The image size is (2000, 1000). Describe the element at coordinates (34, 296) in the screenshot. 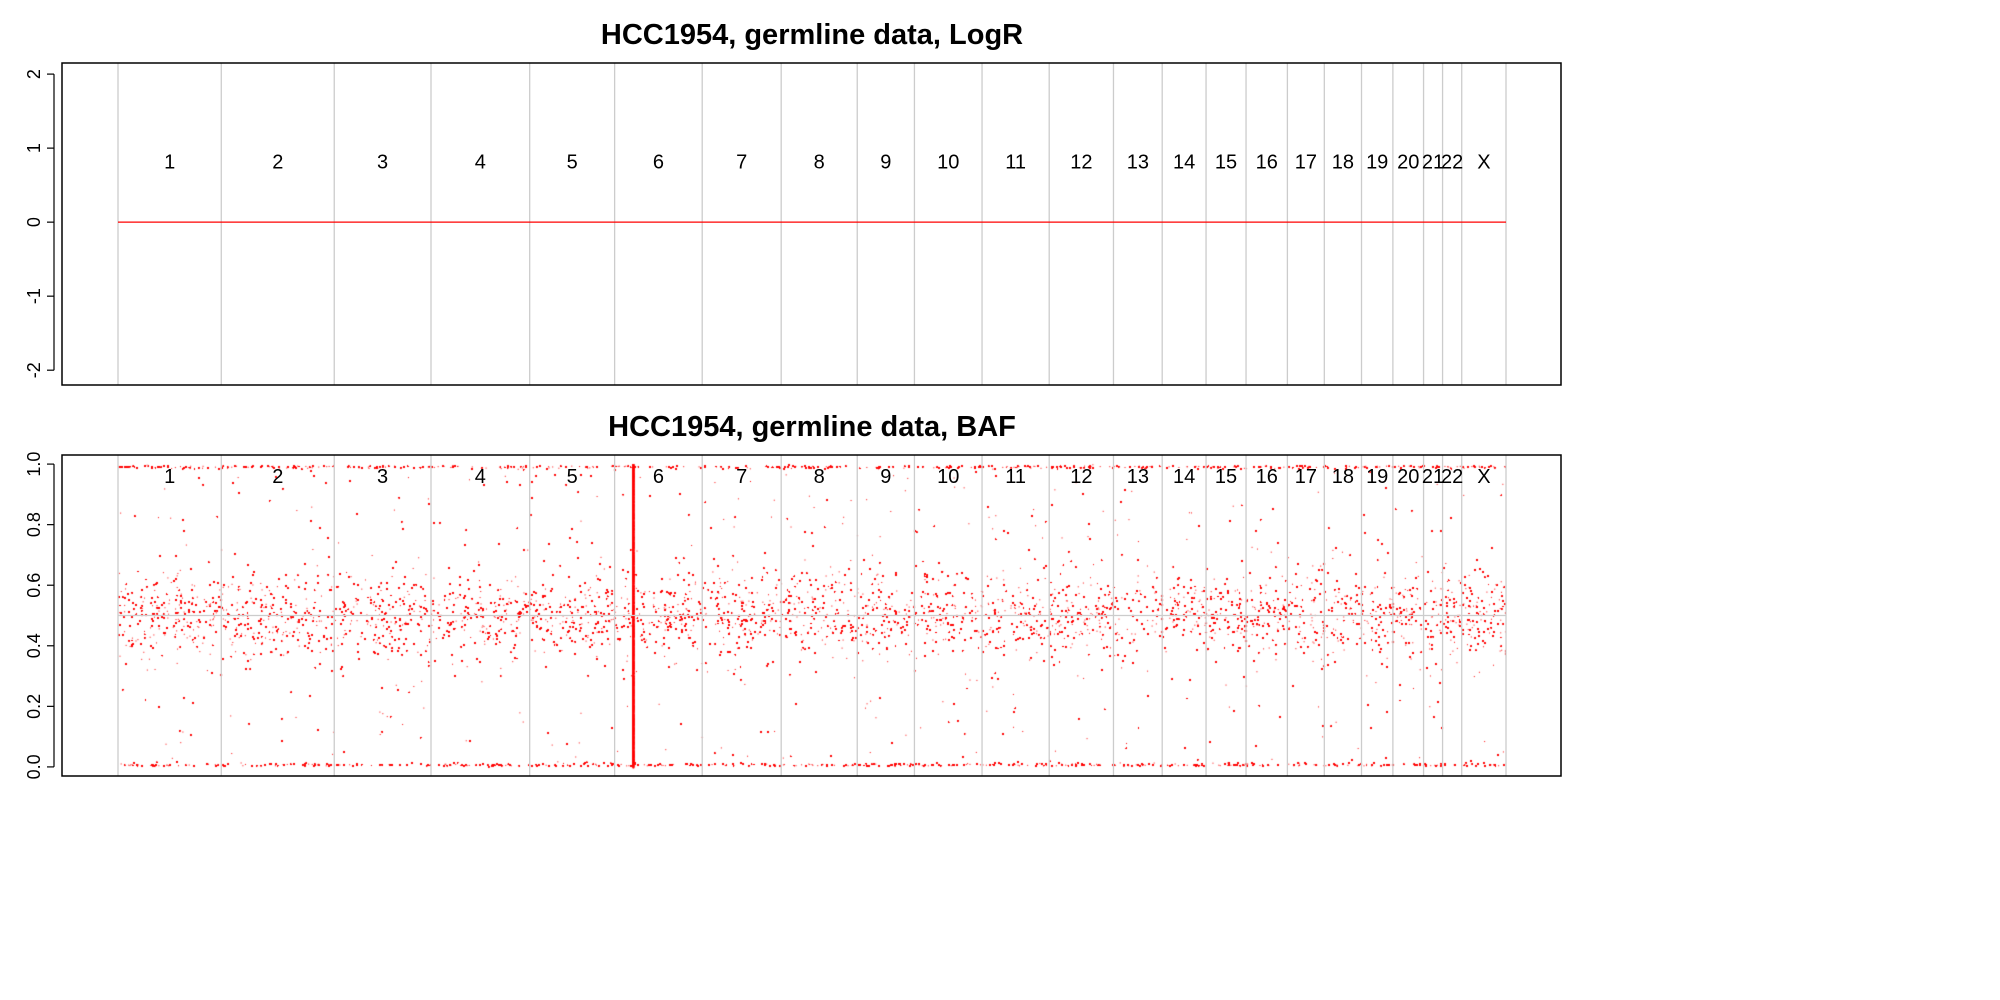

I see `y-tick-label: -1` at that location.